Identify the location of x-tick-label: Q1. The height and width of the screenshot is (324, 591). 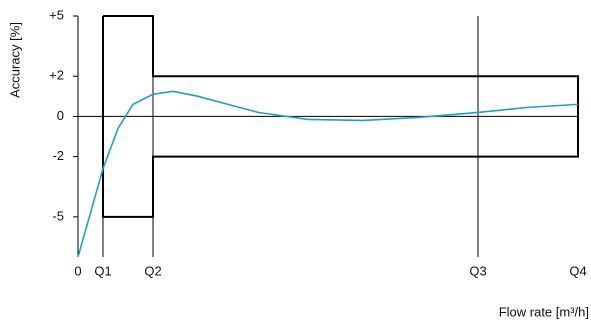
(102, 270).